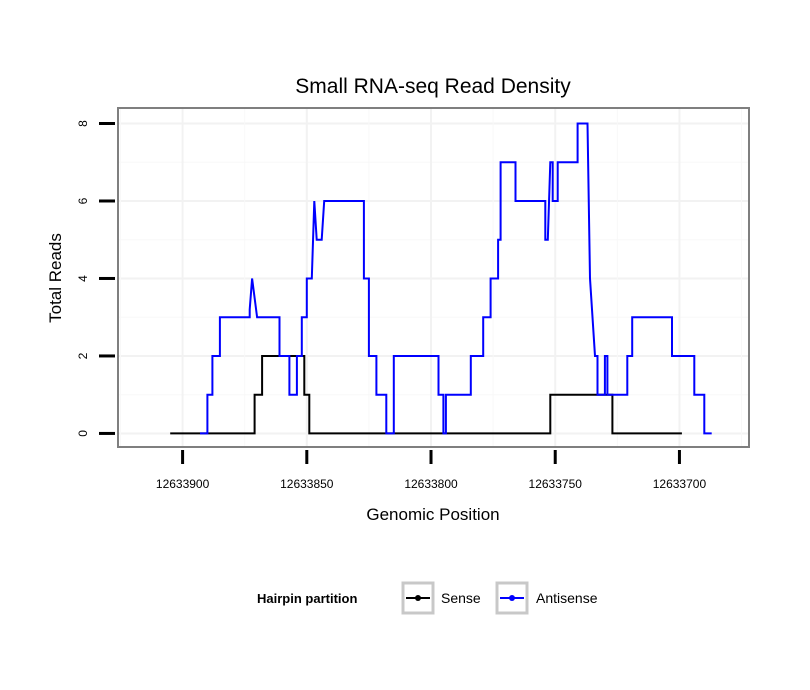 Image resolution: width=810 pixels, height=690 pixels. What do you see at coordinates (512, 598) in the screenshot?
I see `legend-dot-antisense` at bounding box center [512, 598].